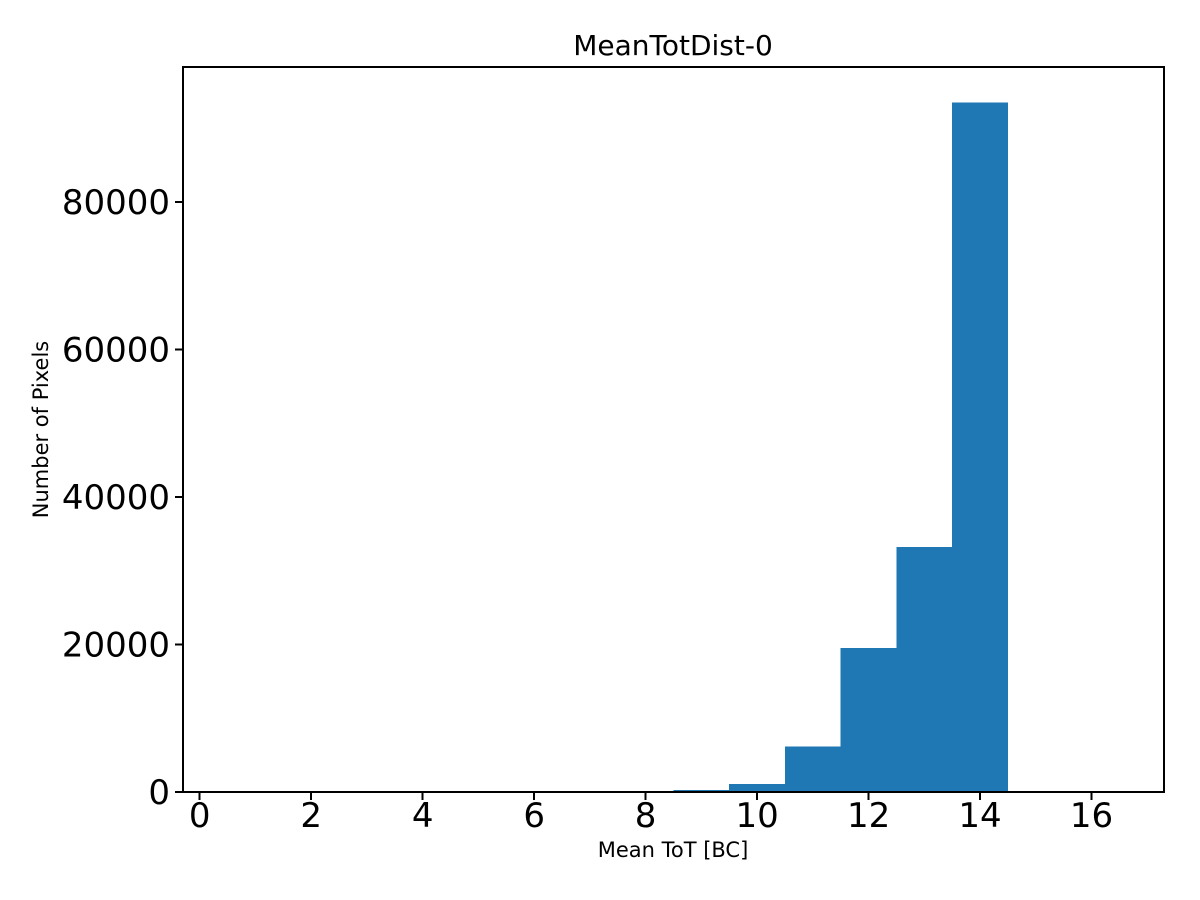  I want to click on y-tick-label: 40000, so click(116, 498).